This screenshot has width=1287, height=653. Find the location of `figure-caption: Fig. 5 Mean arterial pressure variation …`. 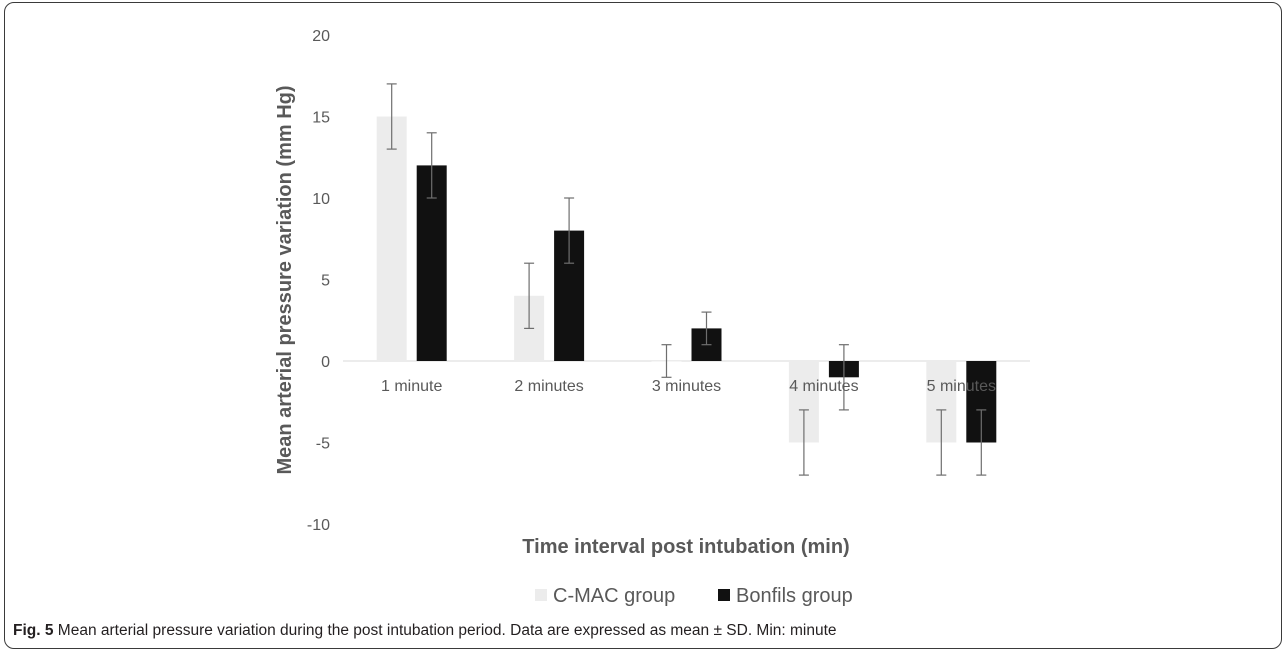

figure-caption: Fig. 5 Mean arterial pressure variation … is located at coordinates (425, 631).